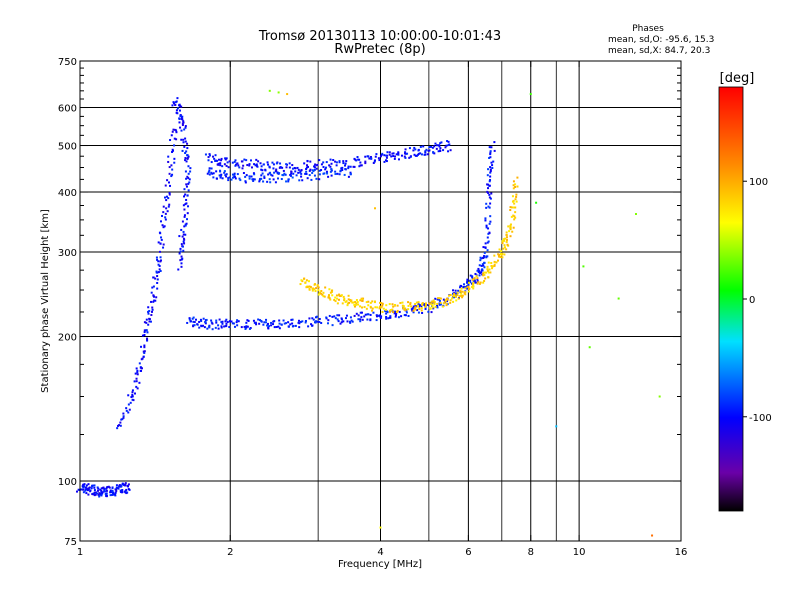  What do you see at coordinates (380, 564) in the screenshot?
I see `x-axis-label: Frequency [MHz]` at bounding box center [380, 564].